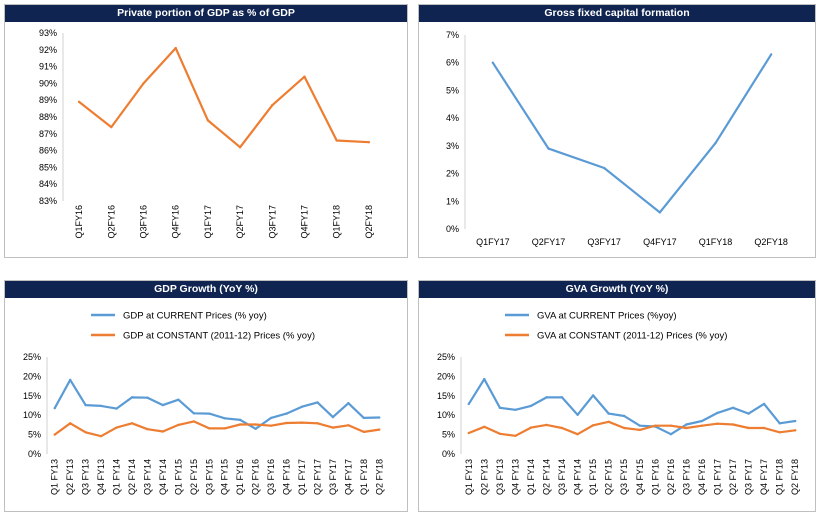 The image size is (820, 516). Describe the element at coordinates (48, 151) in the screenshot. I see `y-tick-label: 86%` at that location.